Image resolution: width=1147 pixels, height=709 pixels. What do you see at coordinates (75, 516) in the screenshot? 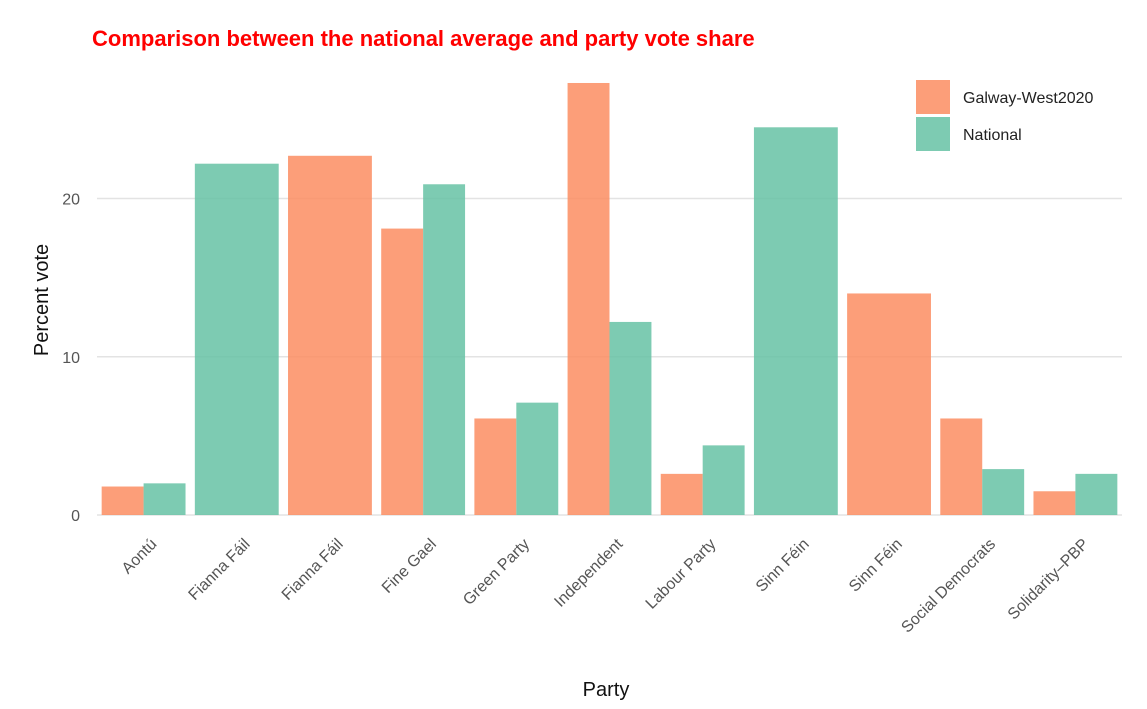
I see `y-tick-label: 0` at bounding box center [75, 516].